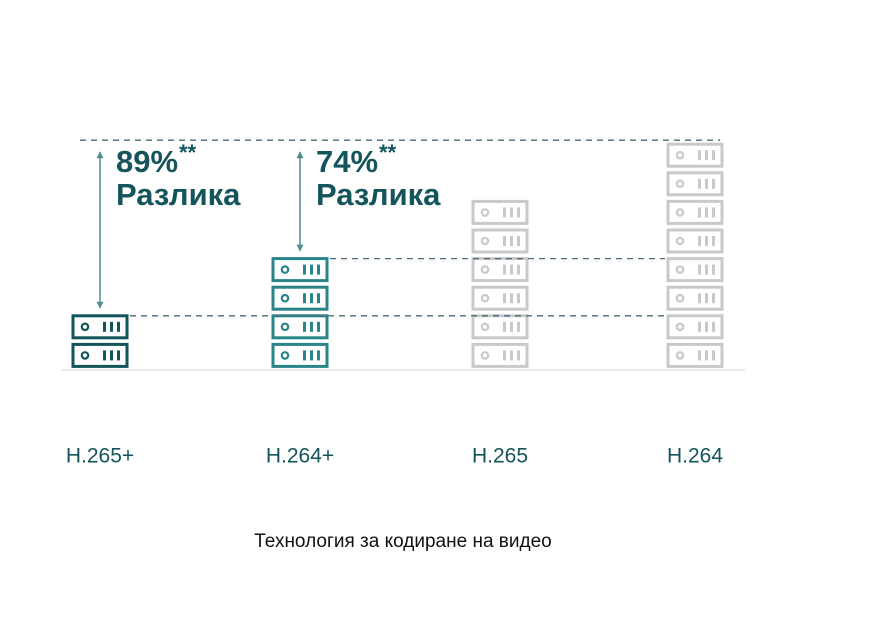 The width and height of the screenshot is (869, 628). What do you see at coordinates (402, 541) in the screenshot?
I see `x-axis-label: Технология за кодиране на видео` at bounding box center [402, 541].